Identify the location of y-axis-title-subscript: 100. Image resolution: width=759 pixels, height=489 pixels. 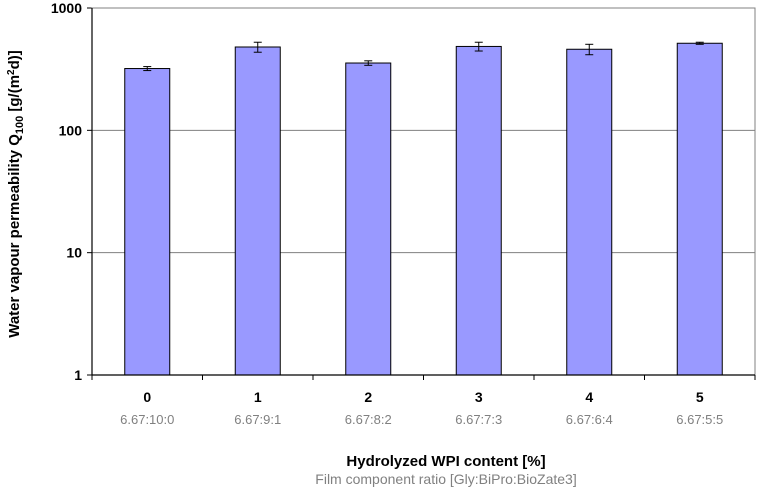
(20, 125).